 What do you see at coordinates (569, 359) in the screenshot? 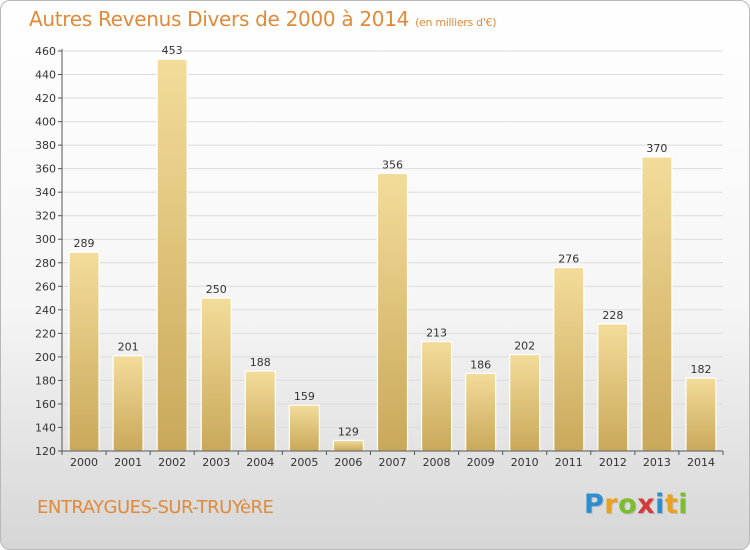
I see `bar-2011` at bounding box center [569, 359].